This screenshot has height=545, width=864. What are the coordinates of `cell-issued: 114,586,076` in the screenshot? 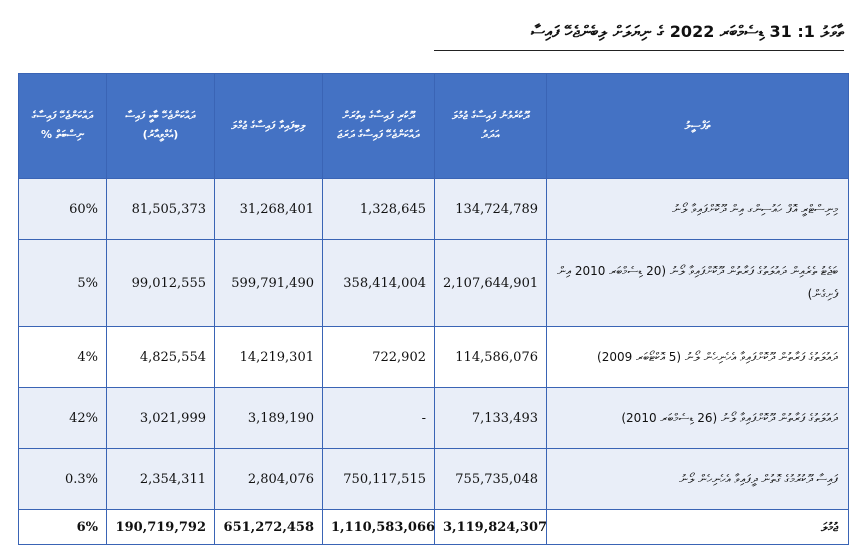 It's located at (490, 357).